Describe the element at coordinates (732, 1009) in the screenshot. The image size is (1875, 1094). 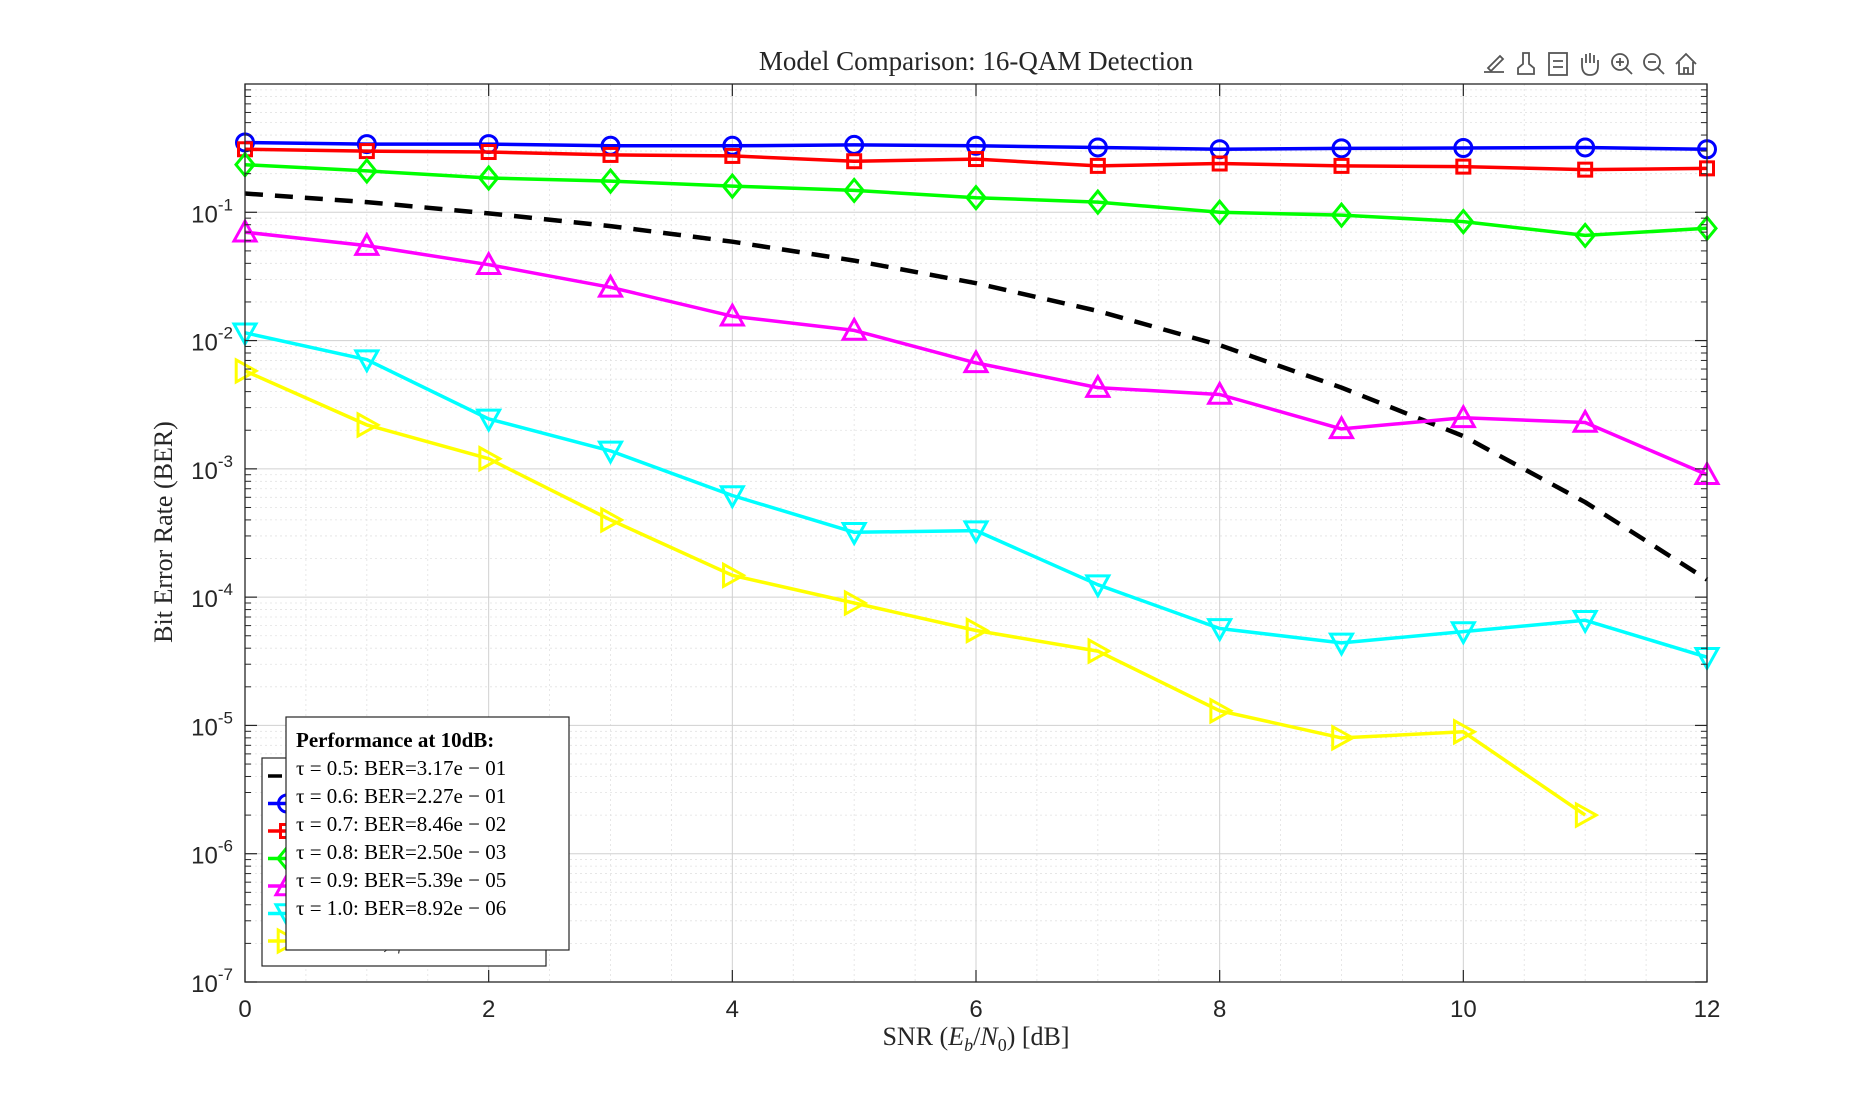
I see `x-tick-label: 4` at that location.